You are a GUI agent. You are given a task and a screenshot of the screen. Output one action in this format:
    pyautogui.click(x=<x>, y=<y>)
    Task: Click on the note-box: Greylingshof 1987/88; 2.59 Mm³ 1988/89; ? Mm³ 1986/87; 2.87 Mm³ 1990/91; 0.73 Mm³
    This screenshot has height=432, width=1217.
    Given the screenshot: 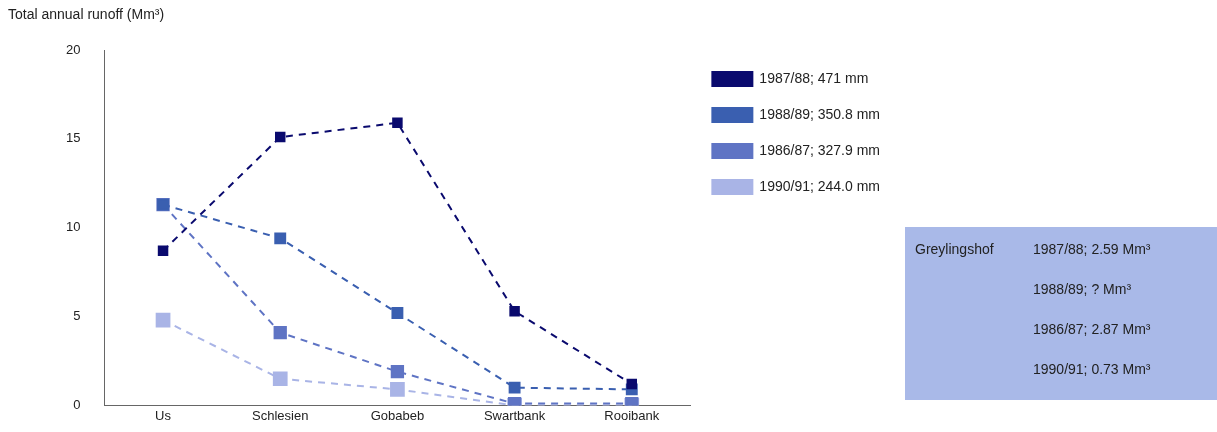 What is the action you would take?
    pyautogui.click(x=1061, y=313)
    